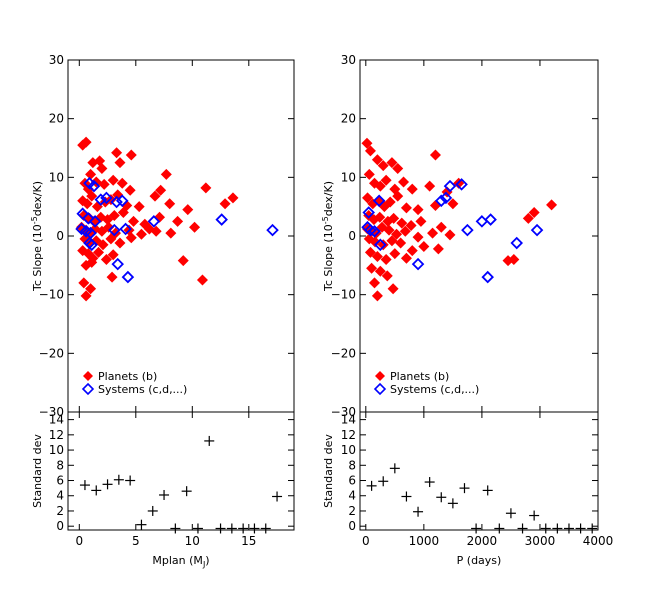 This screenshot has width=654, height=589. What do you see at coordinates (352, 465) in the screenshot?
I see `right-bottom-ytick-label-4: 8` at bounding box center [352, 465].